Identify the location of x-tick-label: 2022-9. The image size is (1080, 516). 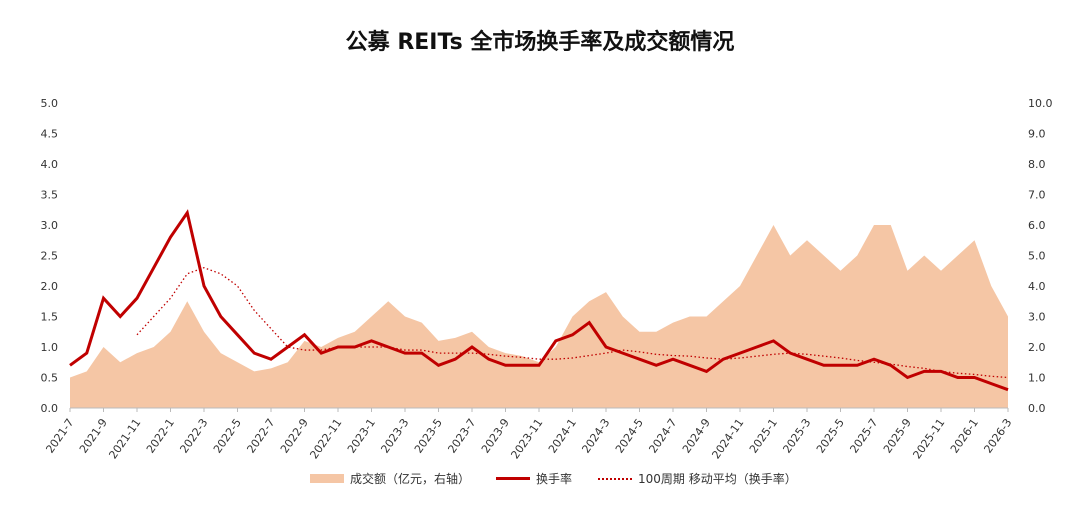
(294, 435).